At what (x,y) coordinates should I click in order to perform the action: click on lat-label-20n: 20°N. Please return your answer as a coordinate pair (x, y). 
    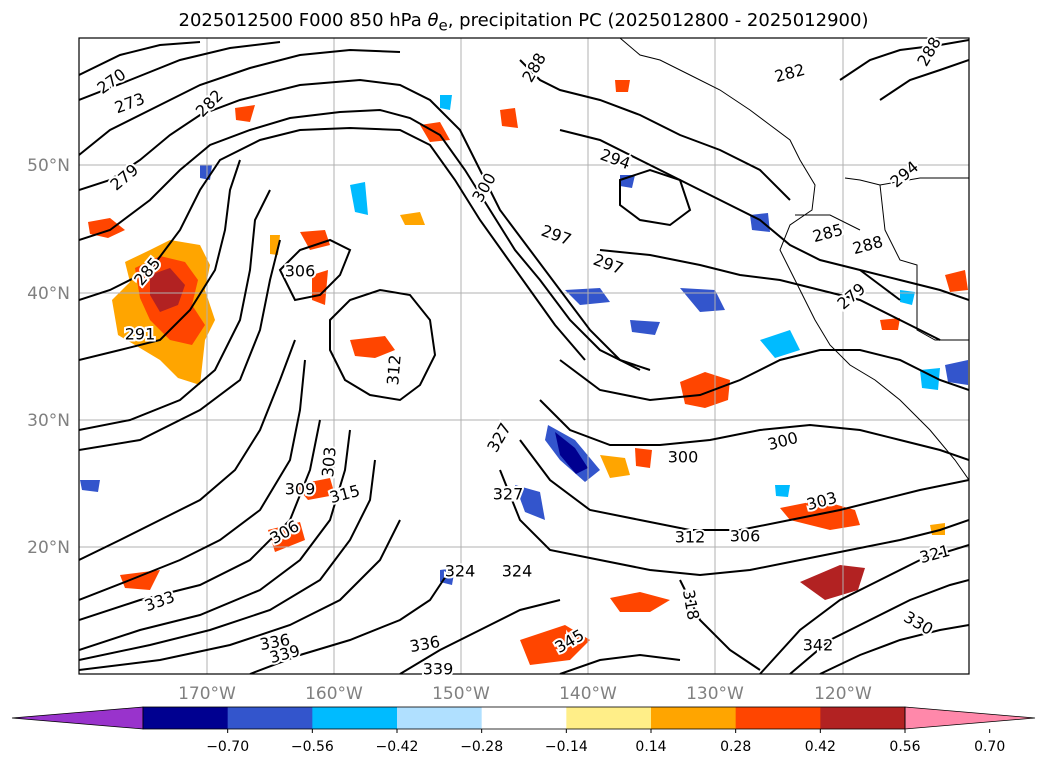
    Looking at the image, I should click on (48, 548).